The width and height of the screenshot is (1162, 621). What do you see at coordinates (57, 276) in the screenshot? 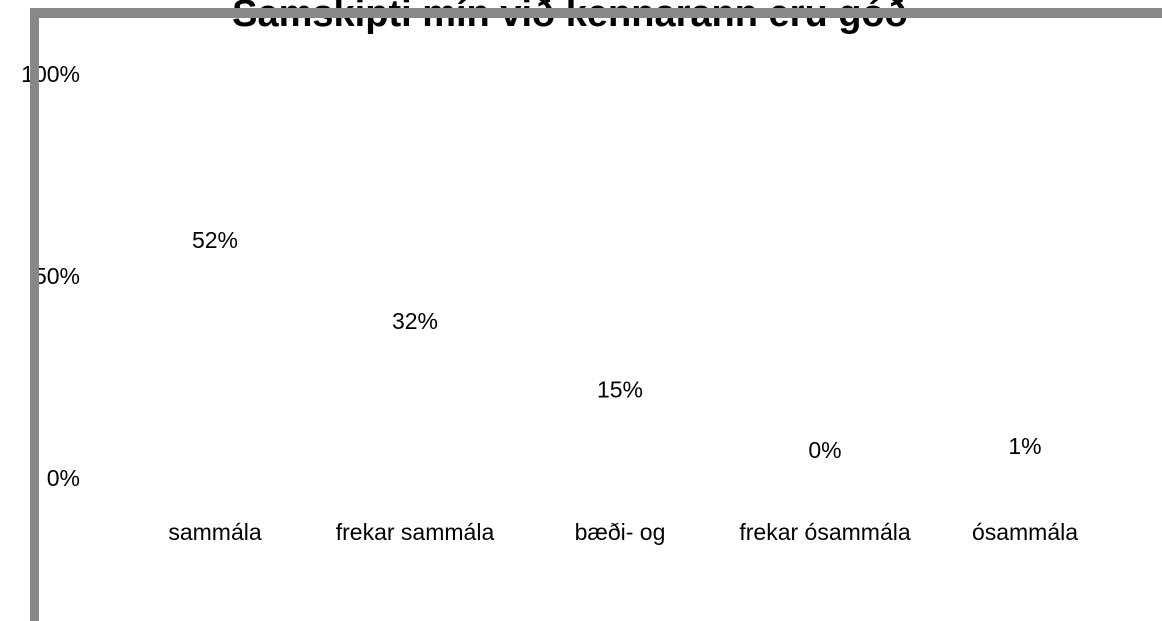
I see `y-tick-label: 50%` at bounding box center [57, 276].